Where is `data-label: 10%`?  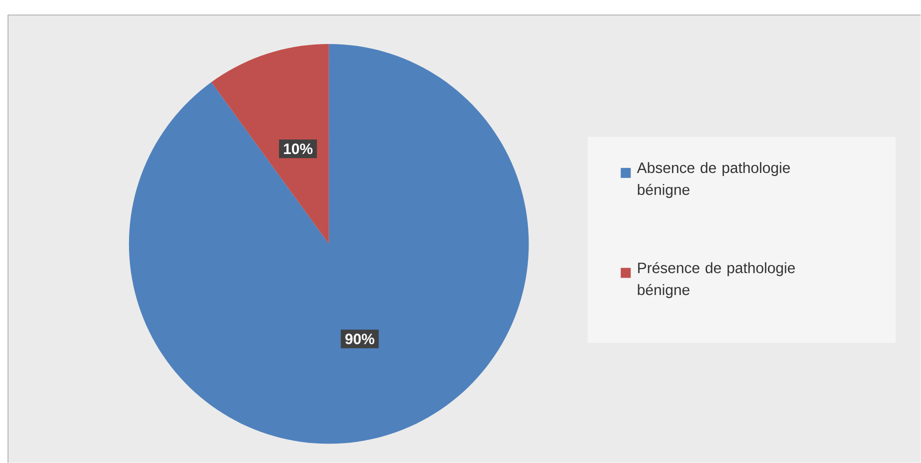 data-label: 10% is located at coordinates (298, 148).